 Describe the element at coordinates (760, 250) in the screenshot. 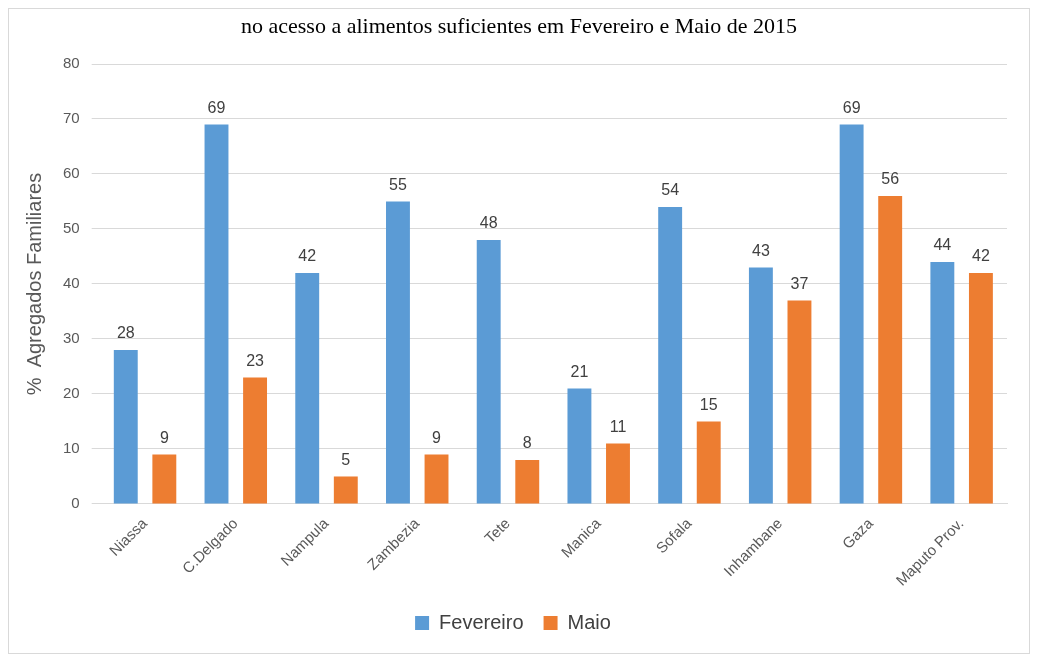

I see `data-label: 43` at that location.